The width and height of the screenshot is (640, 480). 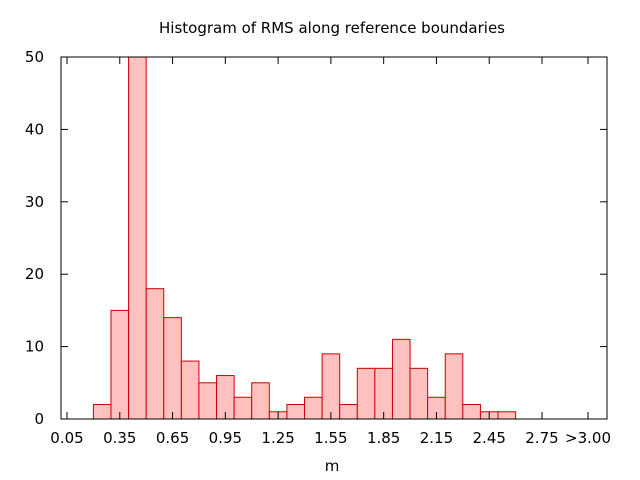 What do you see at coordinates (277, 438) in the screenshot?
I see `x-tick-label: 1.25` at bounding box center [277, 438].